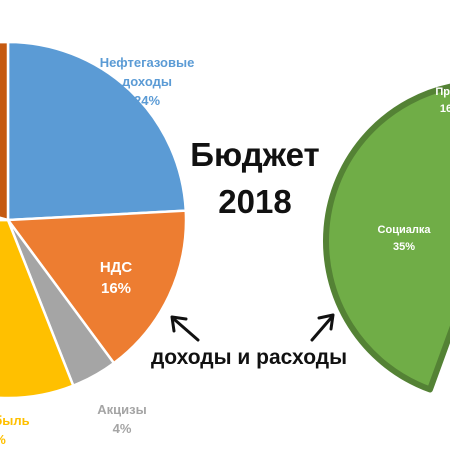 The image size is (450, 450). I want to click on income-label-2: Акцизы 4%, so click(121, 419).